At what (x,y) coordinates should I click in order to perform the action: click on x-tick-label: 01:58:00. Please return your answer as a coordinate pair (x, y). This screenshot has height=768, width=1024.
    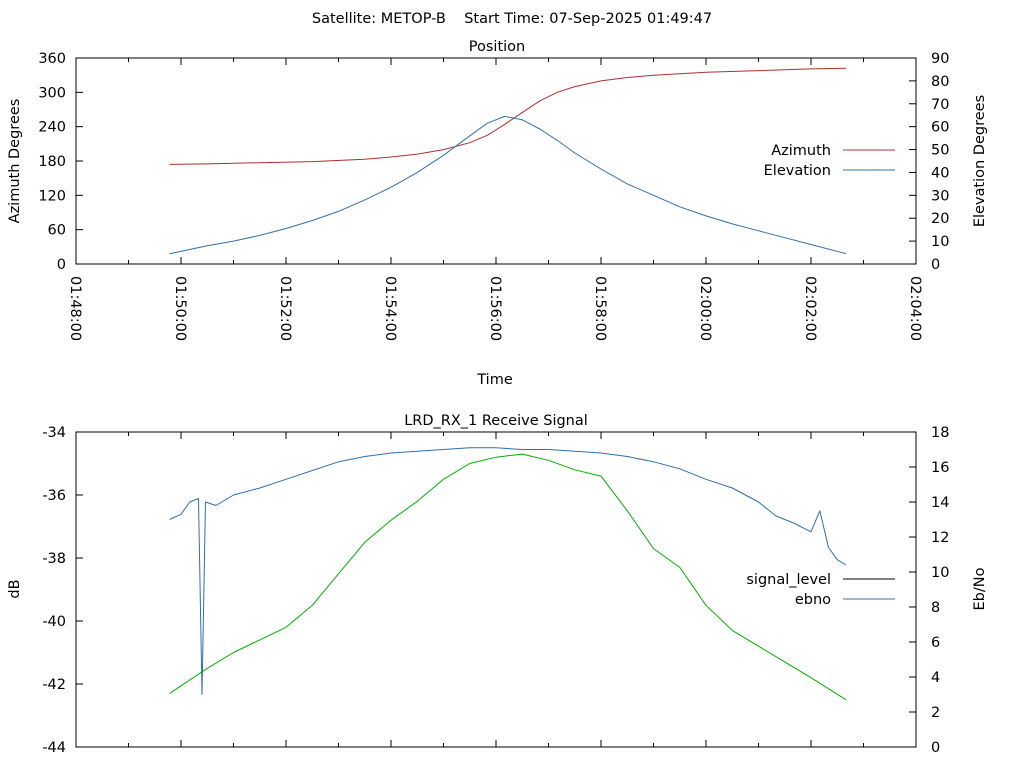
    Looking at the image, I should click on (600, 308).